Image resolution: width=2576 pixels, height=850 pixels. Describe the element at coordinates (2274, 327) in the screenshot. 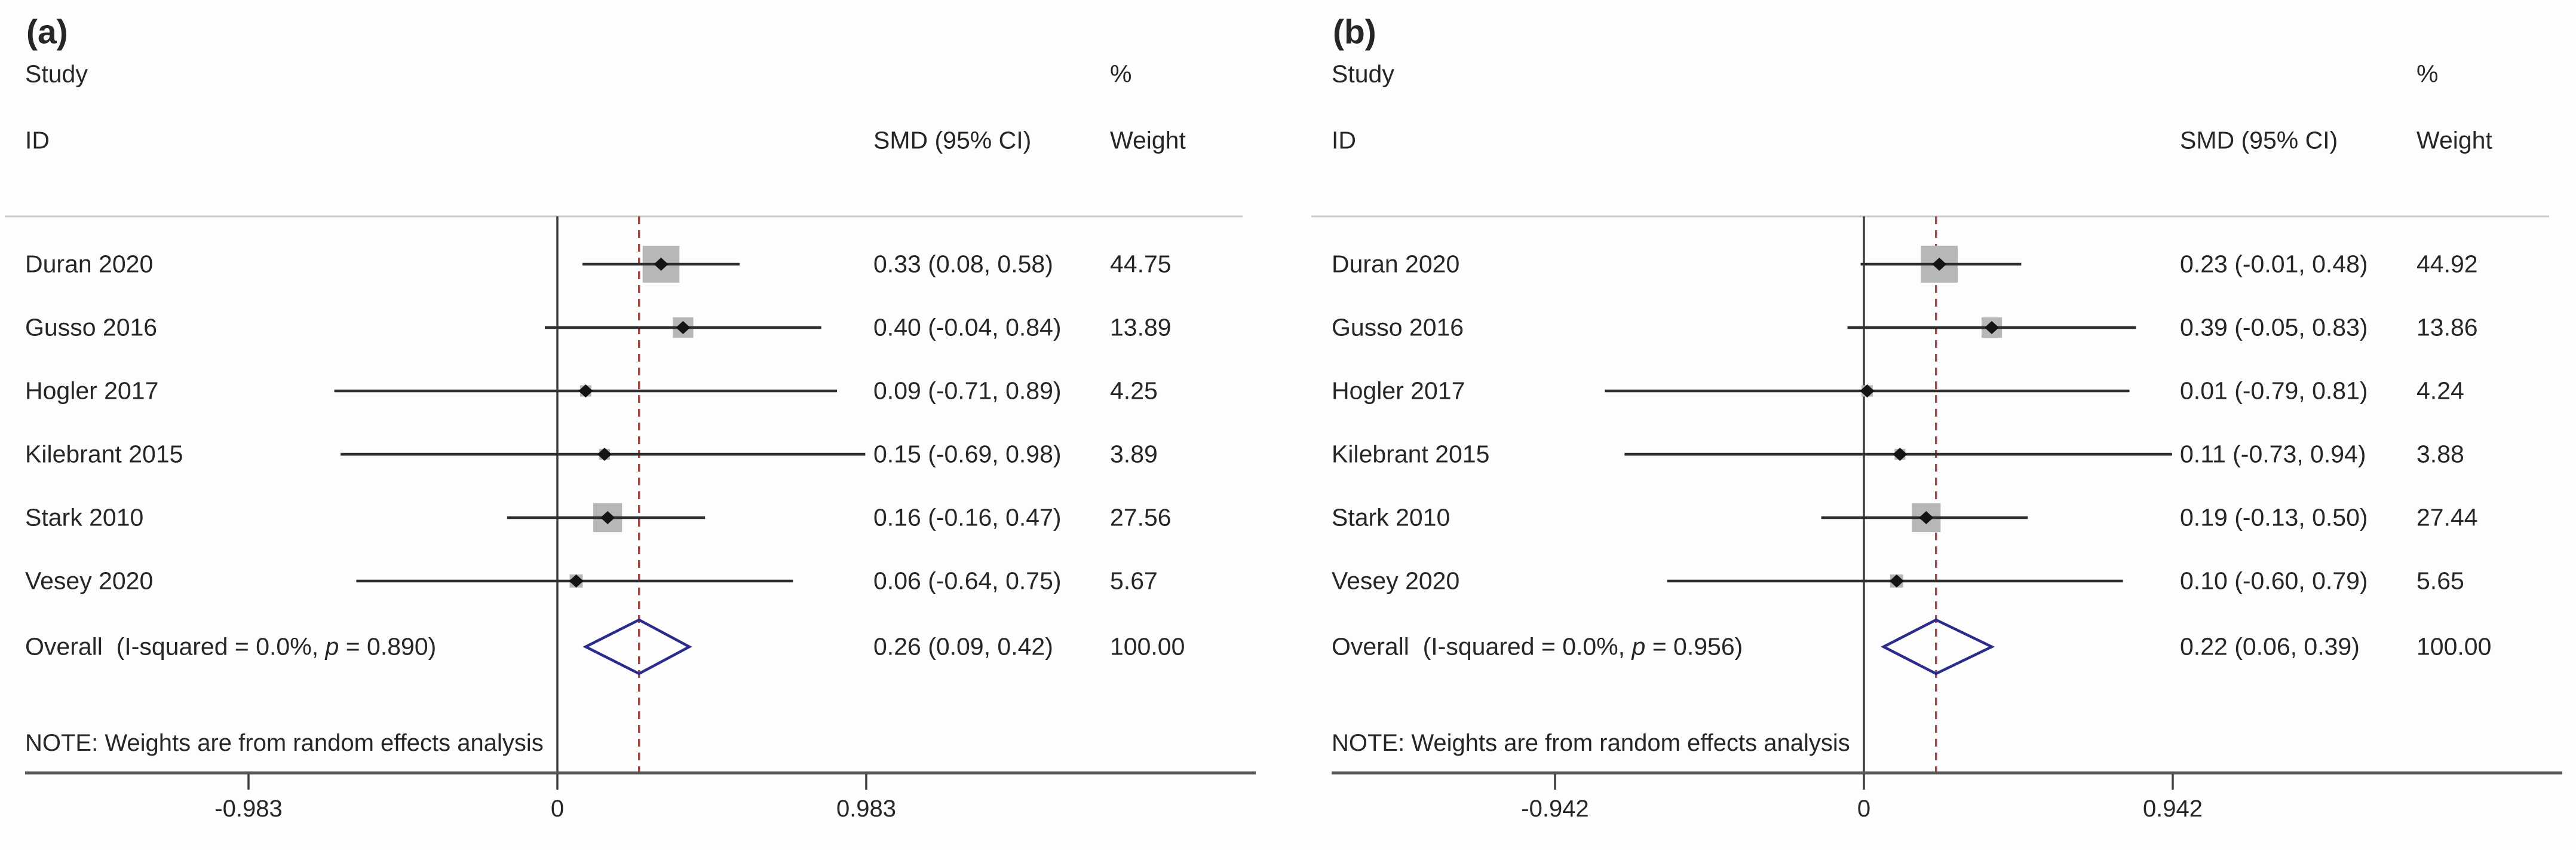

I see `study-smd-value: 0.39 (-0.05, 0.83)` at that location.